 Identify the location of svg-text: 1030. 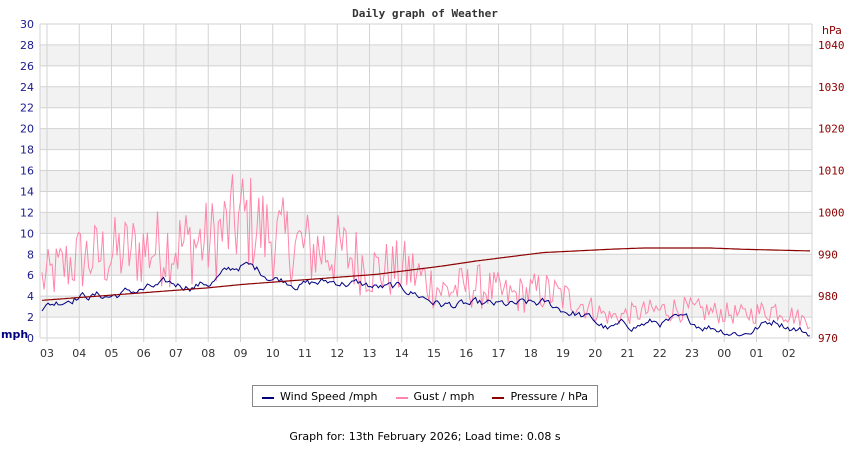
(831, 87).